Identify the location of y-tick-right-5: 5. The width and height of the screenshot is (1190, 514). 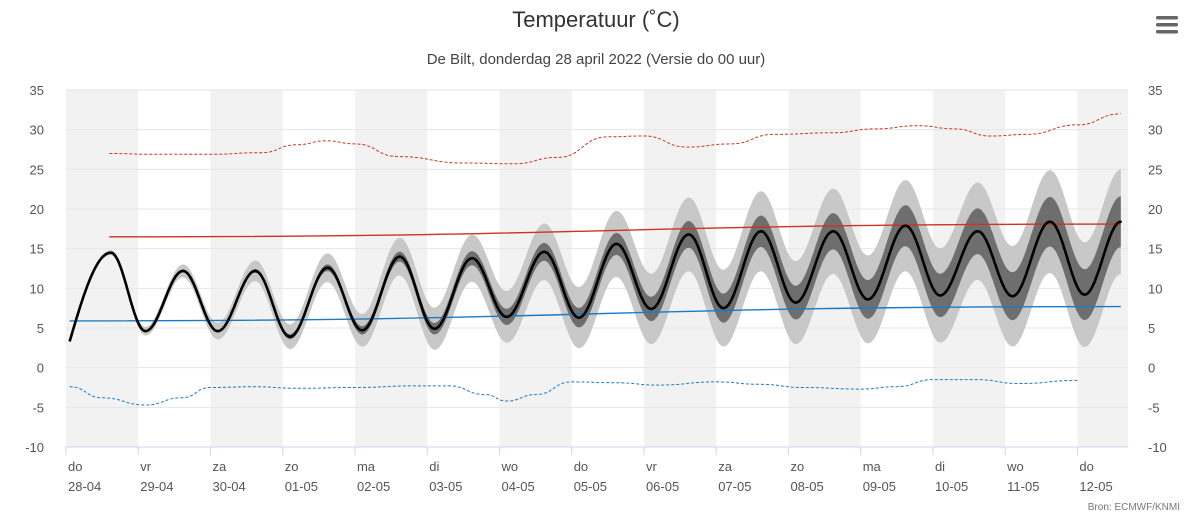
(1151, 328).